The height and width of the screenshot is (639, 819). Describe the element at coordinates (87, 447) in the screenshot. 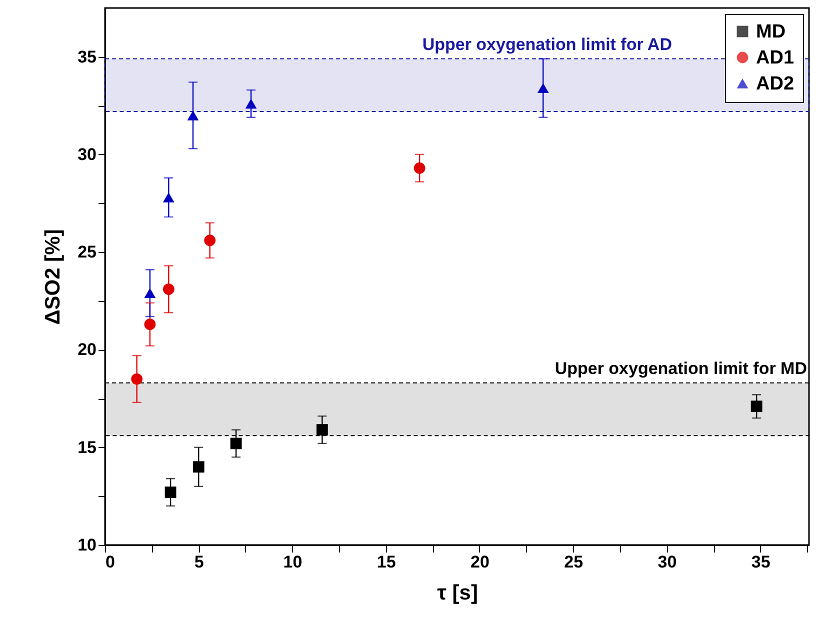

I see `y-tick-label: 15` at that location.